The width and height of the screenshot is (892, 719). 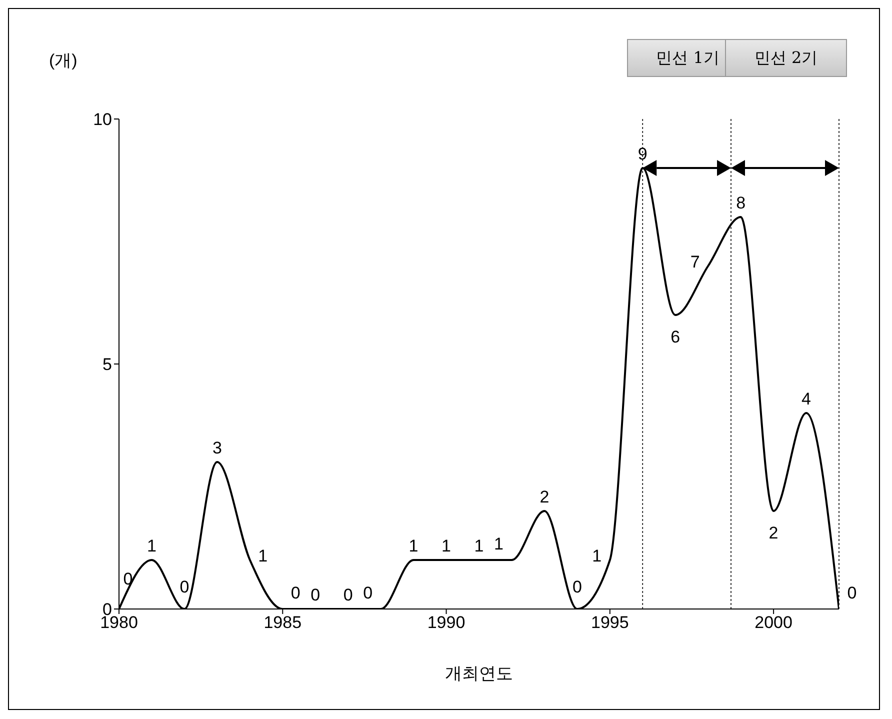 What do you see at coordinates (807, 399) in the screenshot?
I see `data-label: 4` at bounding box center [807, 399].